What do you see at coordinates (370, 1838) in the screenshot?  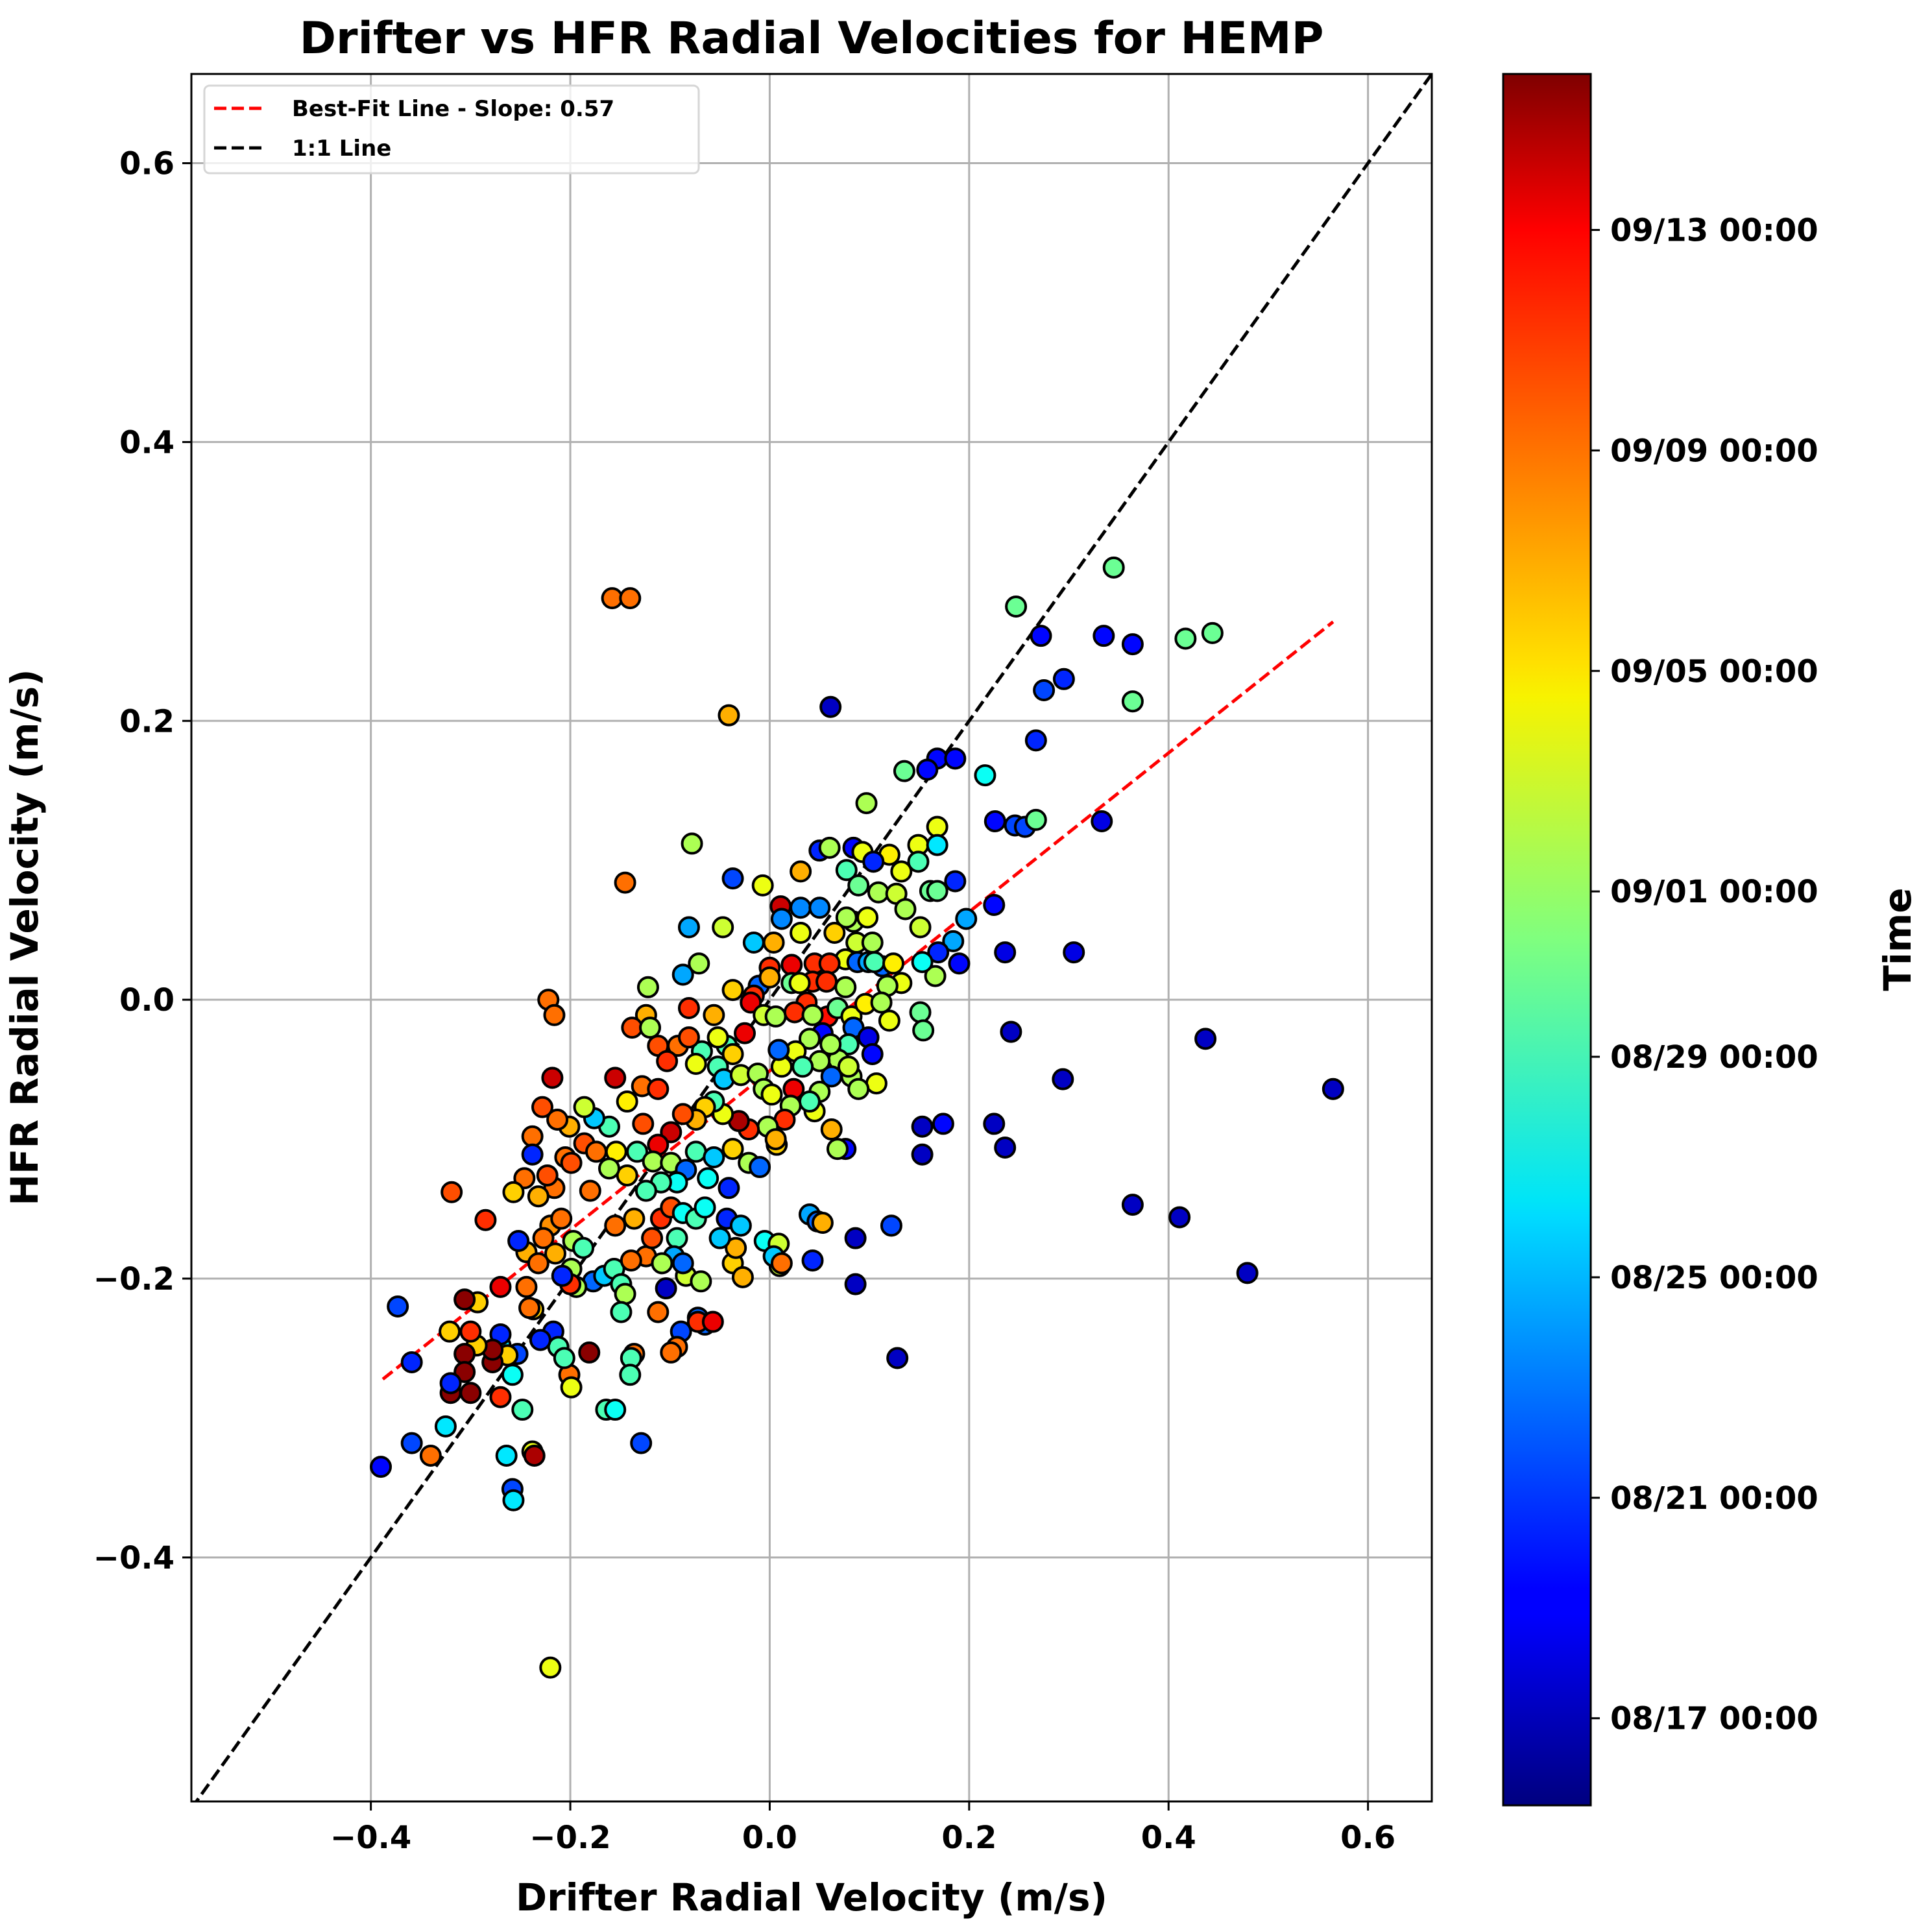 I see `x-tick-label: −0.4` at bounding box center [370, 1838].